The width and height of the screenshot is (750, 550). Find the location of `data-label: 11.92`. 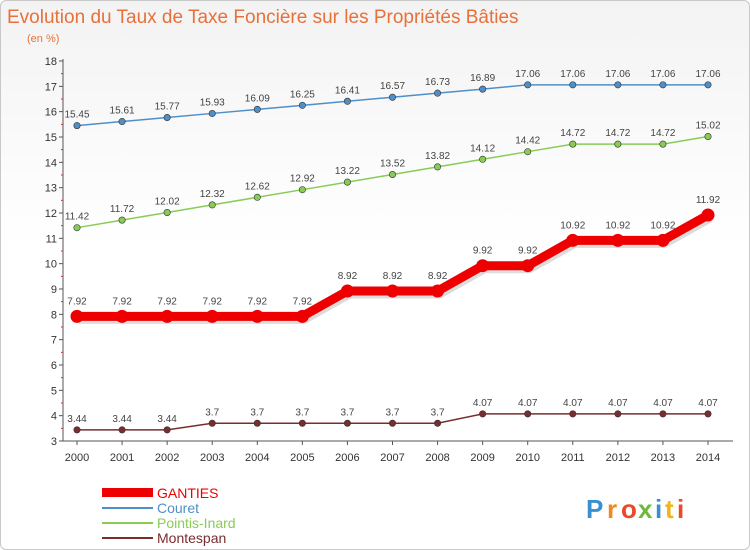

data-label: 11.92 is located at coordinates (708, 200).